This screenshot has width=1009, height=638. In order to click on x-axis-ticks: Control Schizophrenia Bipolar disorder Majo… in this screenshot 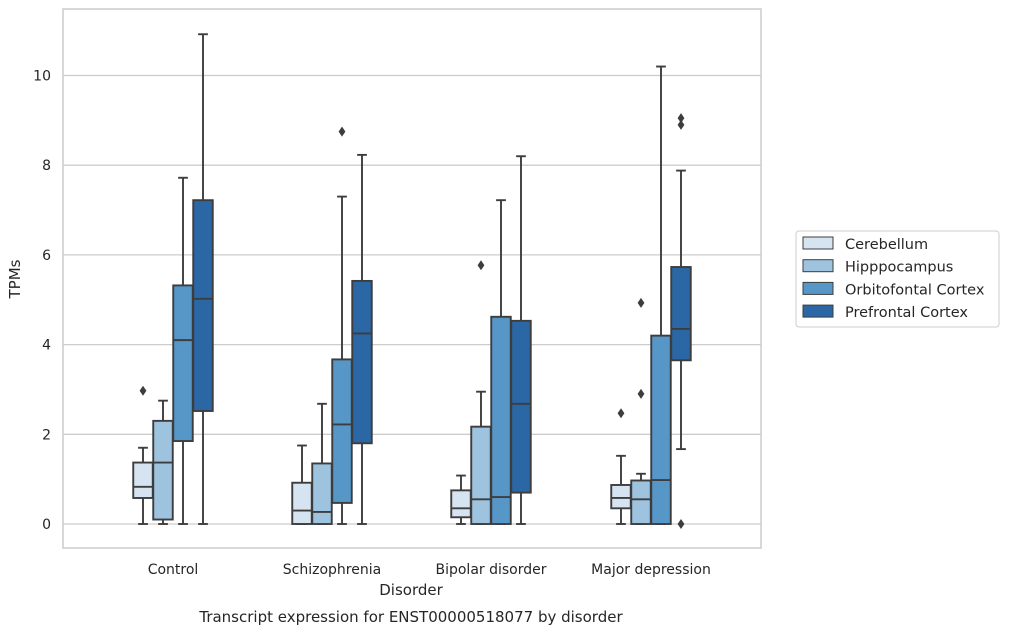, I will do `click(429, 570)`.